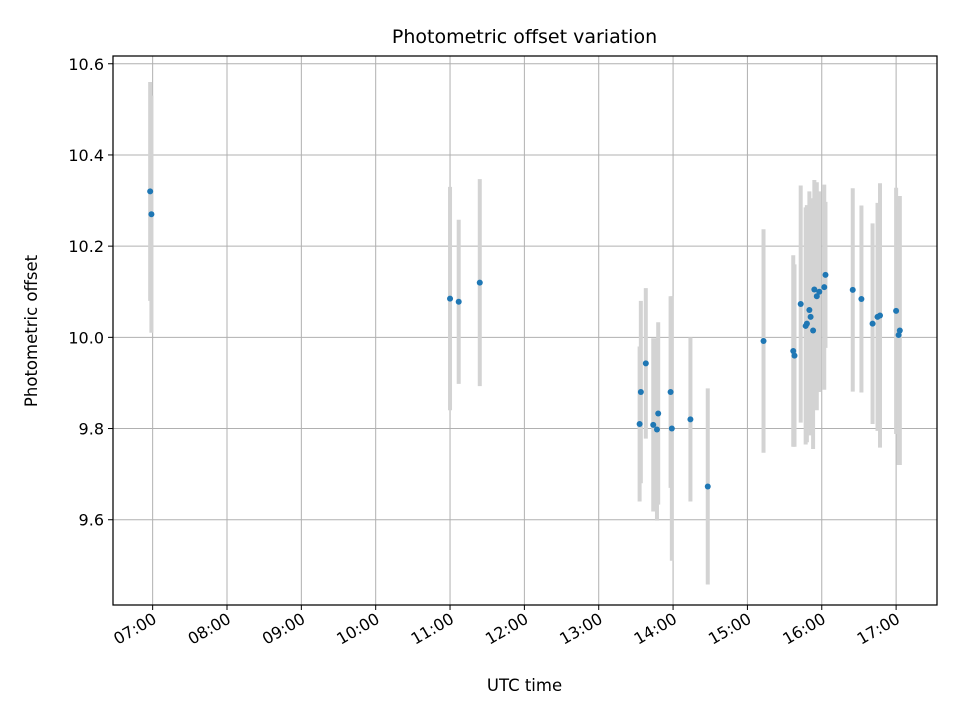 This screenshot has width=960, height=720. Describe the element at coordinates (86, 337) in the screenshot. I see `y-tick-label: 10.0` at that location.